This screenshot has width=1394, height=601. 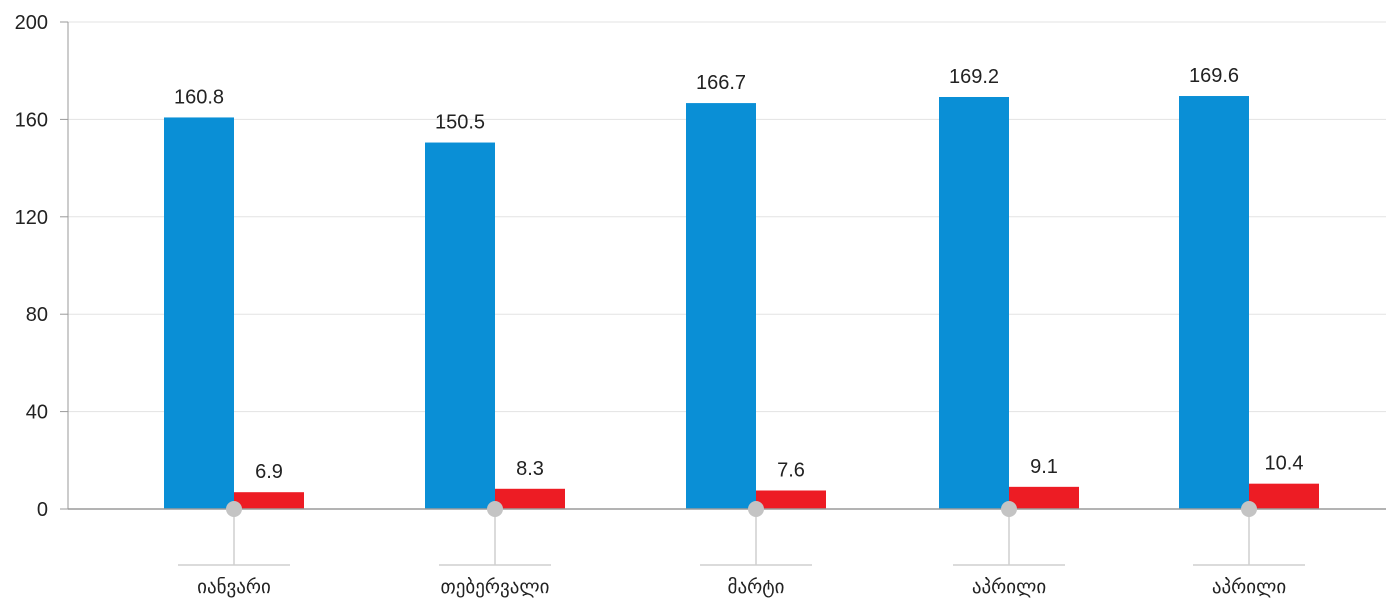 What do you see at coordinates (234, 587) in the screenshot?
I see `category-label: იანვარი` at bounding box center [234, 587].